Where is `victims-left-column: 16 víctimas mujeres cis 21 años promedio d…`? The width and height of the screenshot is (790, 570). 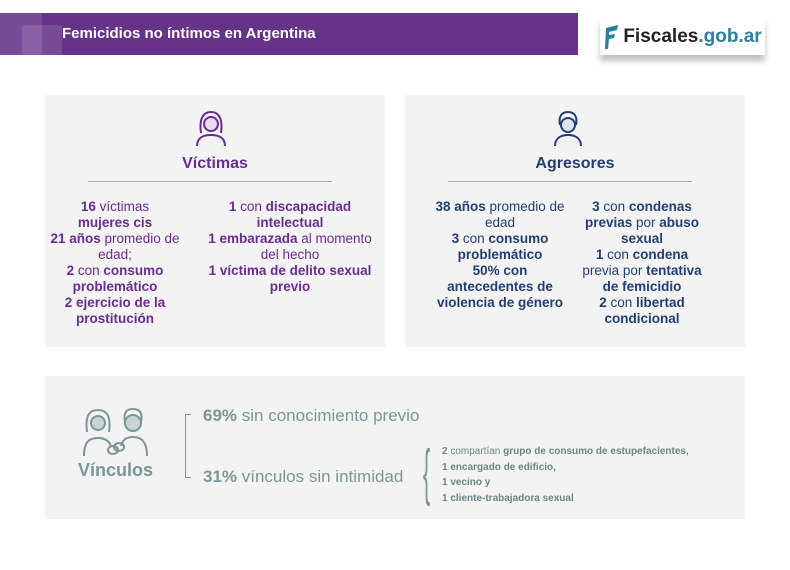
victims-left-column: 16 víctimas mujeres cis 21 años promedio d… is located at coordinates (115, 263).